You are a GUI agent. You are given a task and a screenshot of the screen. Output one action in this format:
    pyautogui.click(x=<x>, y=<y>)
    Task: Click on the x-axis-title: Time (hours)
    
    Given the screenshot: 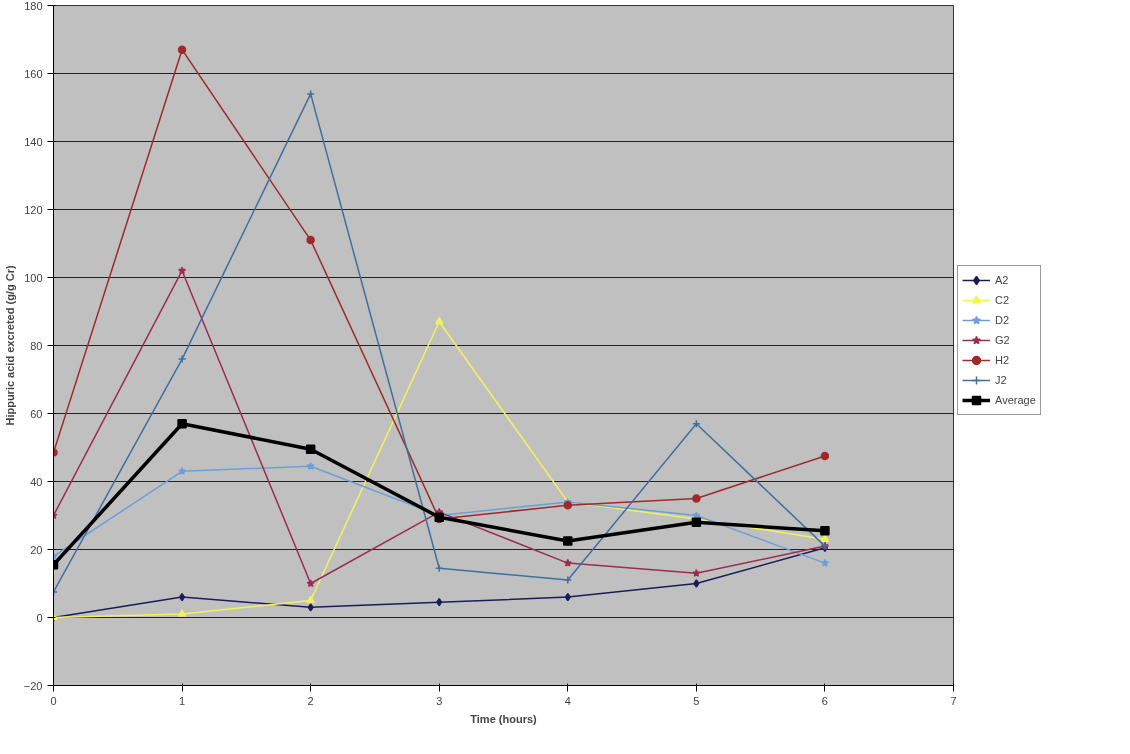 What is the action you would take?
    pyautogui.click(x=504, y=718)
    